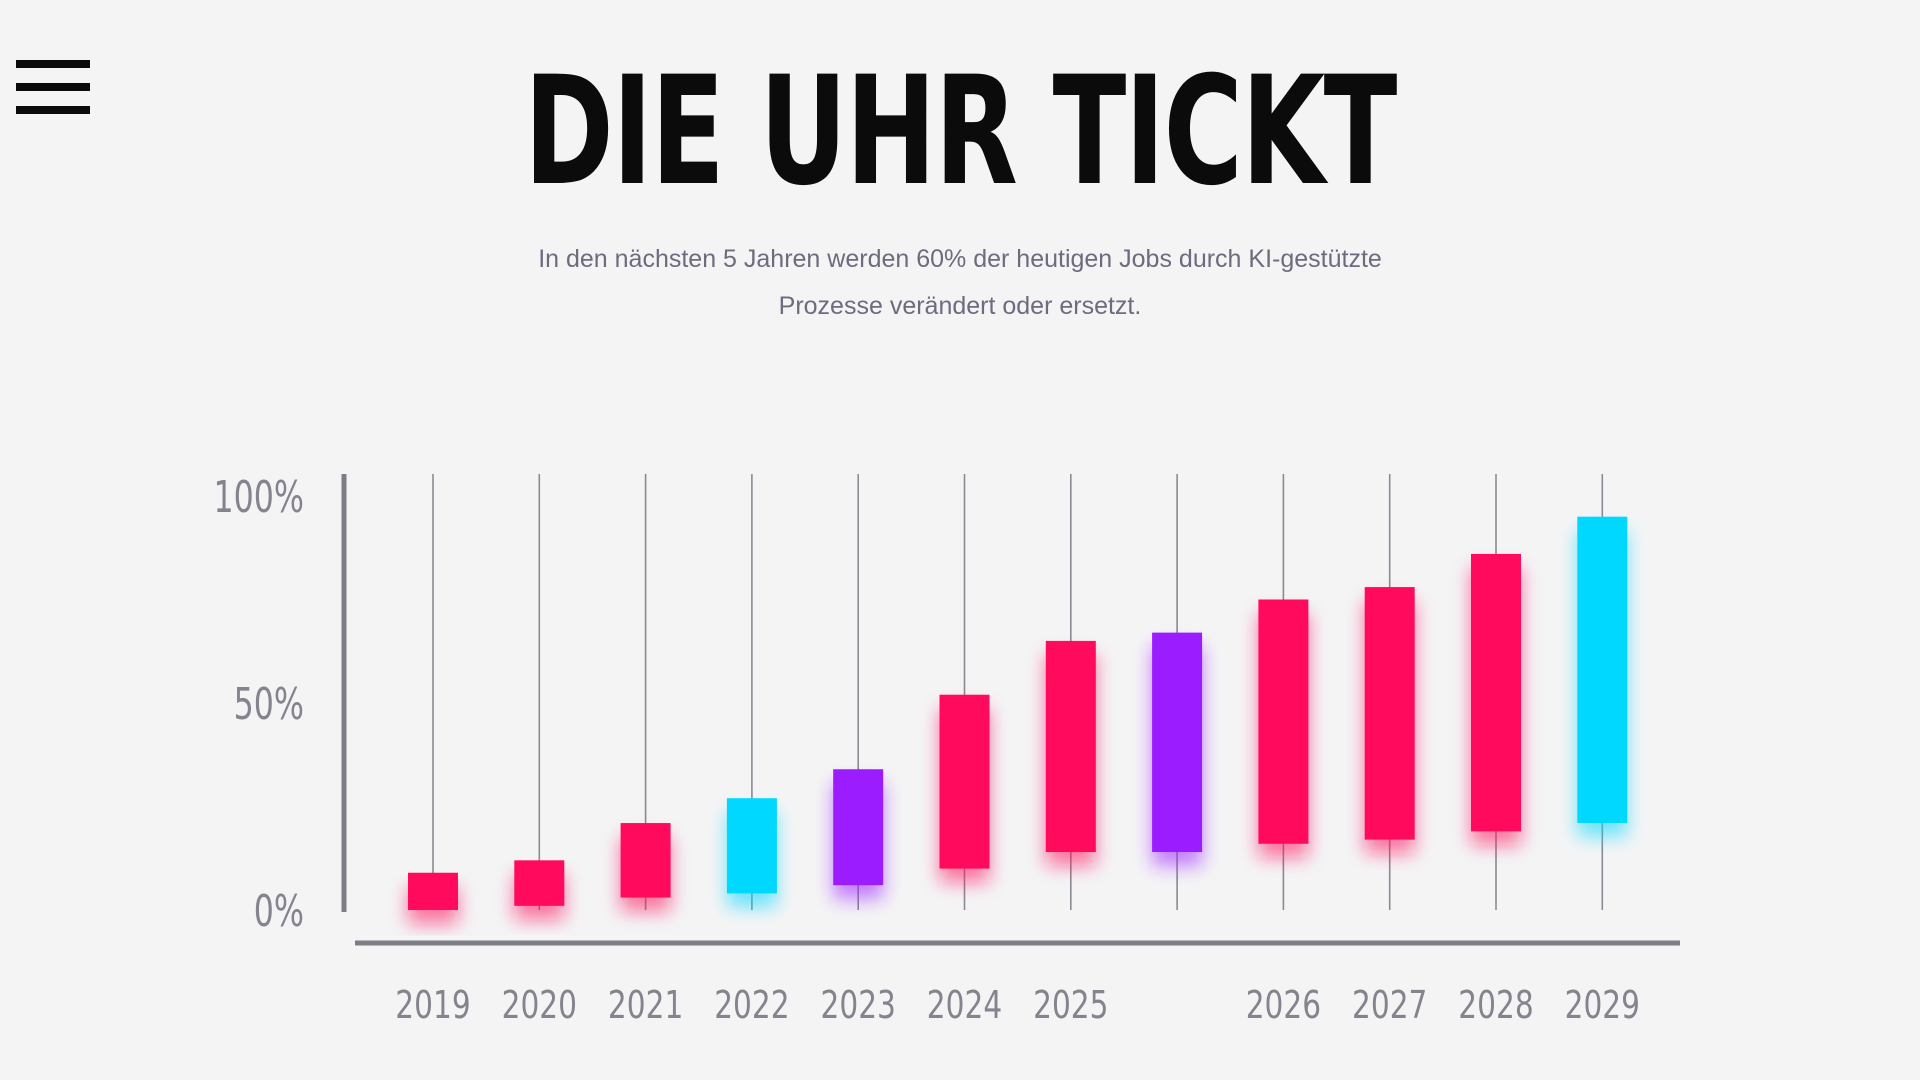  Describe the element at coordinates (1283, 1005) in the screenshot. I see `x-tick-label: 2026` at that location.